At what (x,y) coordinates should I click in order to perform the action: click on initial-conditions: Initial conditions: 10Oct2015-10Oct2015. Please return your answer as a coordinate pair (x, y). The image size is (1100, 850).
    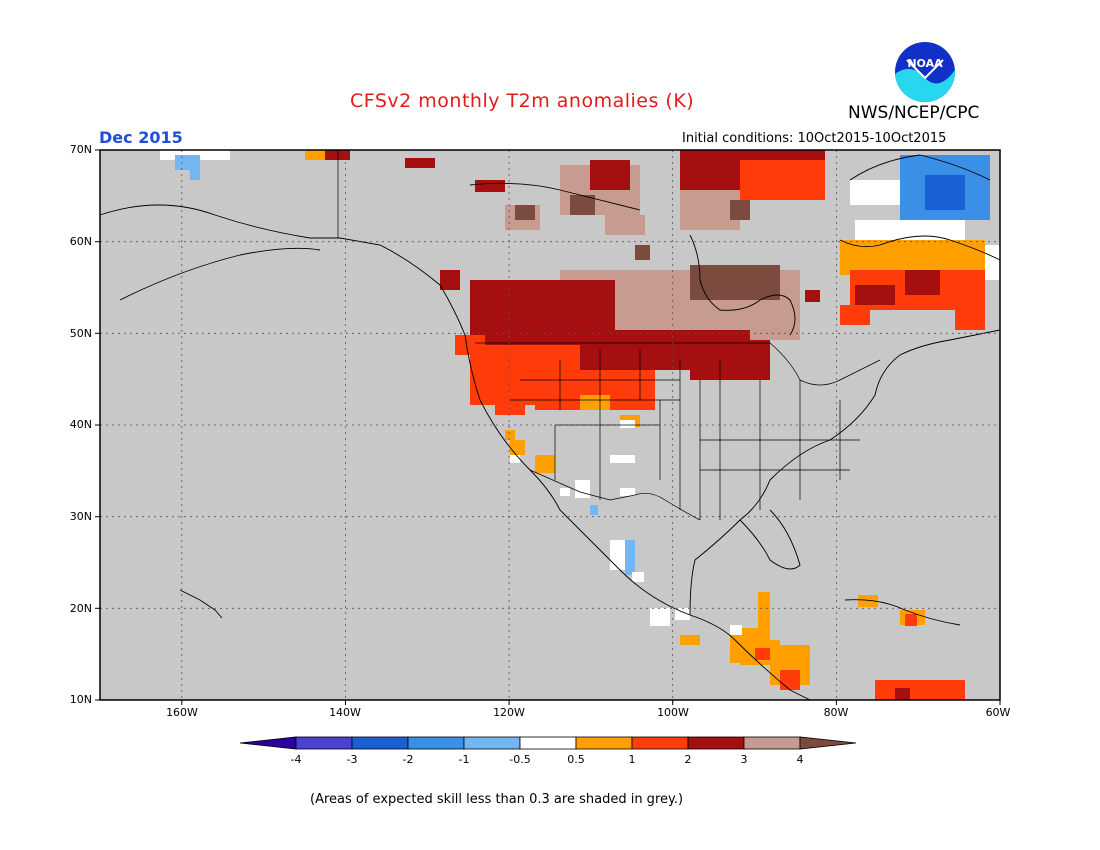
    Looking at the image, I should click on (814, 138).